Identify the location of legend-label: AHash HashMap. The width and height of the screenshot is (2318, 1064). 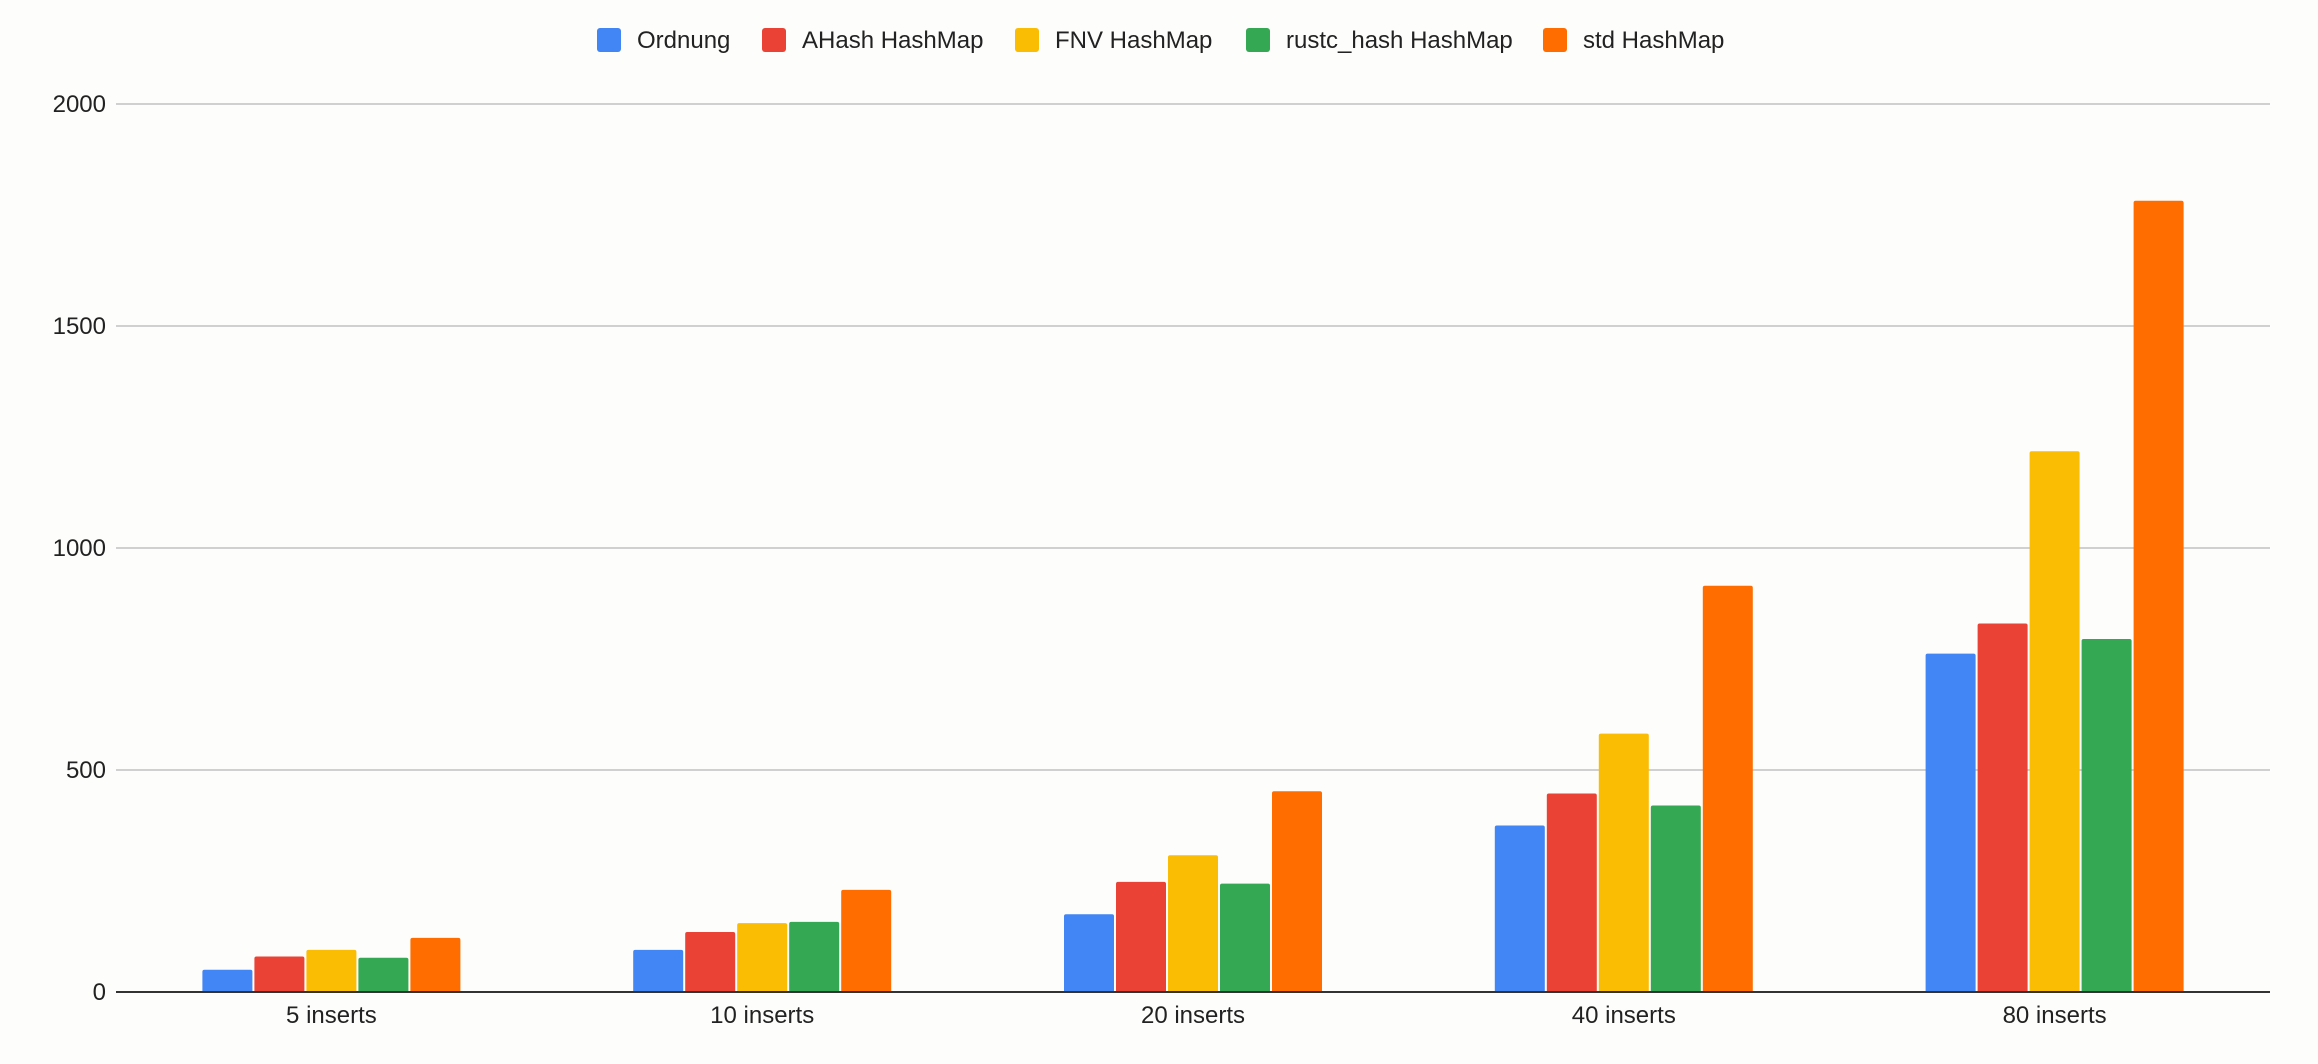
(892, 40).